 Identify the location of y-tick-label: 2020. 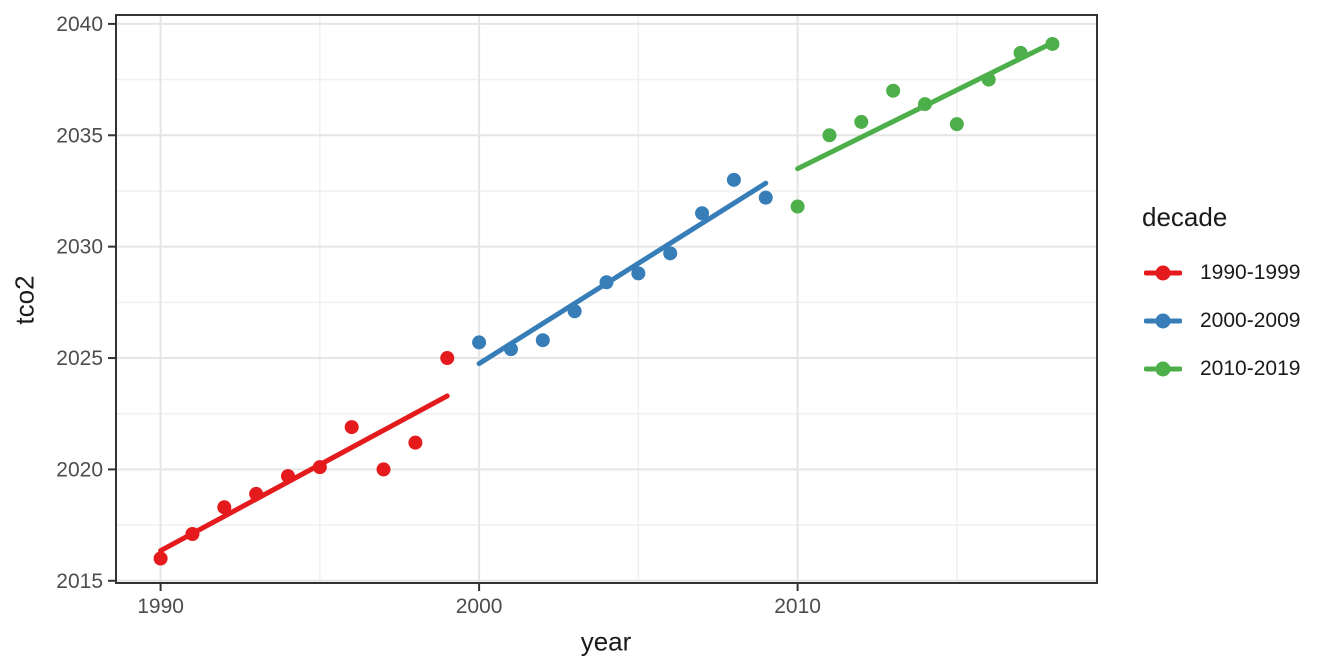
(79, 469).